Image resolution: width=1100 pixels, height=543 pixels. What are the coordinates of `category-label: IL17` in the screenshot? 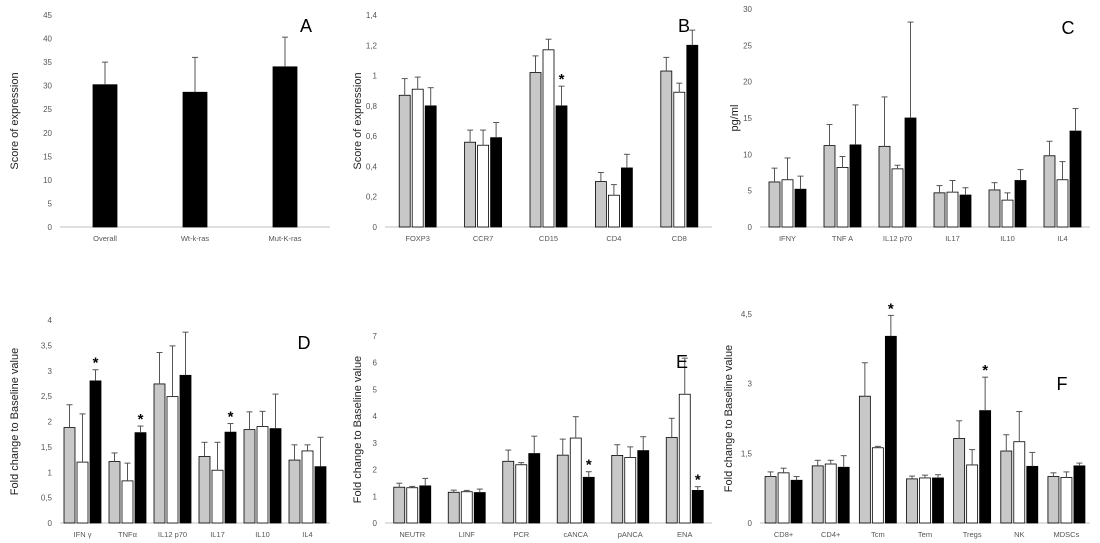 It's located at (952, 238).